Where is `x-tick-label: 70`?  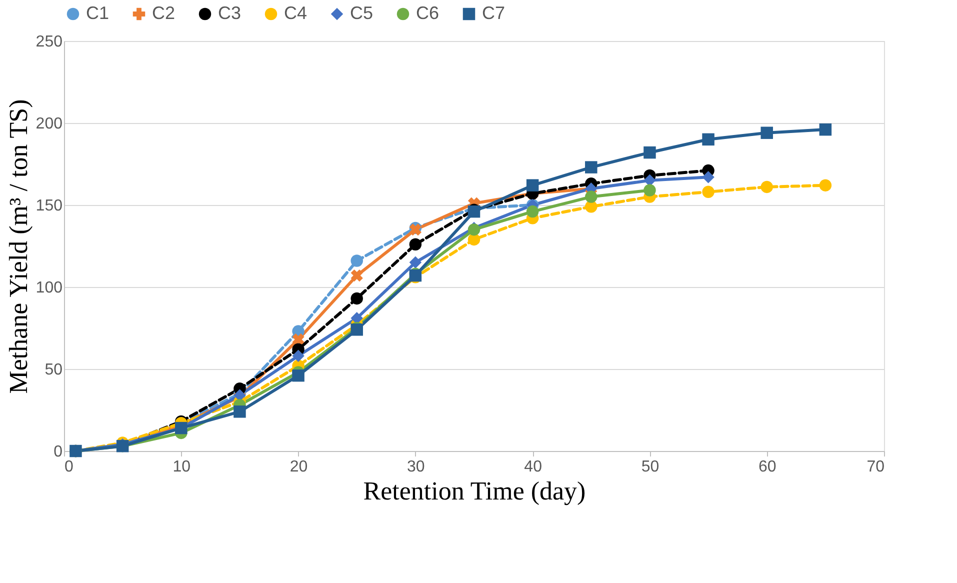 x-tick-label: 70 is located at coordinates (875, 467).